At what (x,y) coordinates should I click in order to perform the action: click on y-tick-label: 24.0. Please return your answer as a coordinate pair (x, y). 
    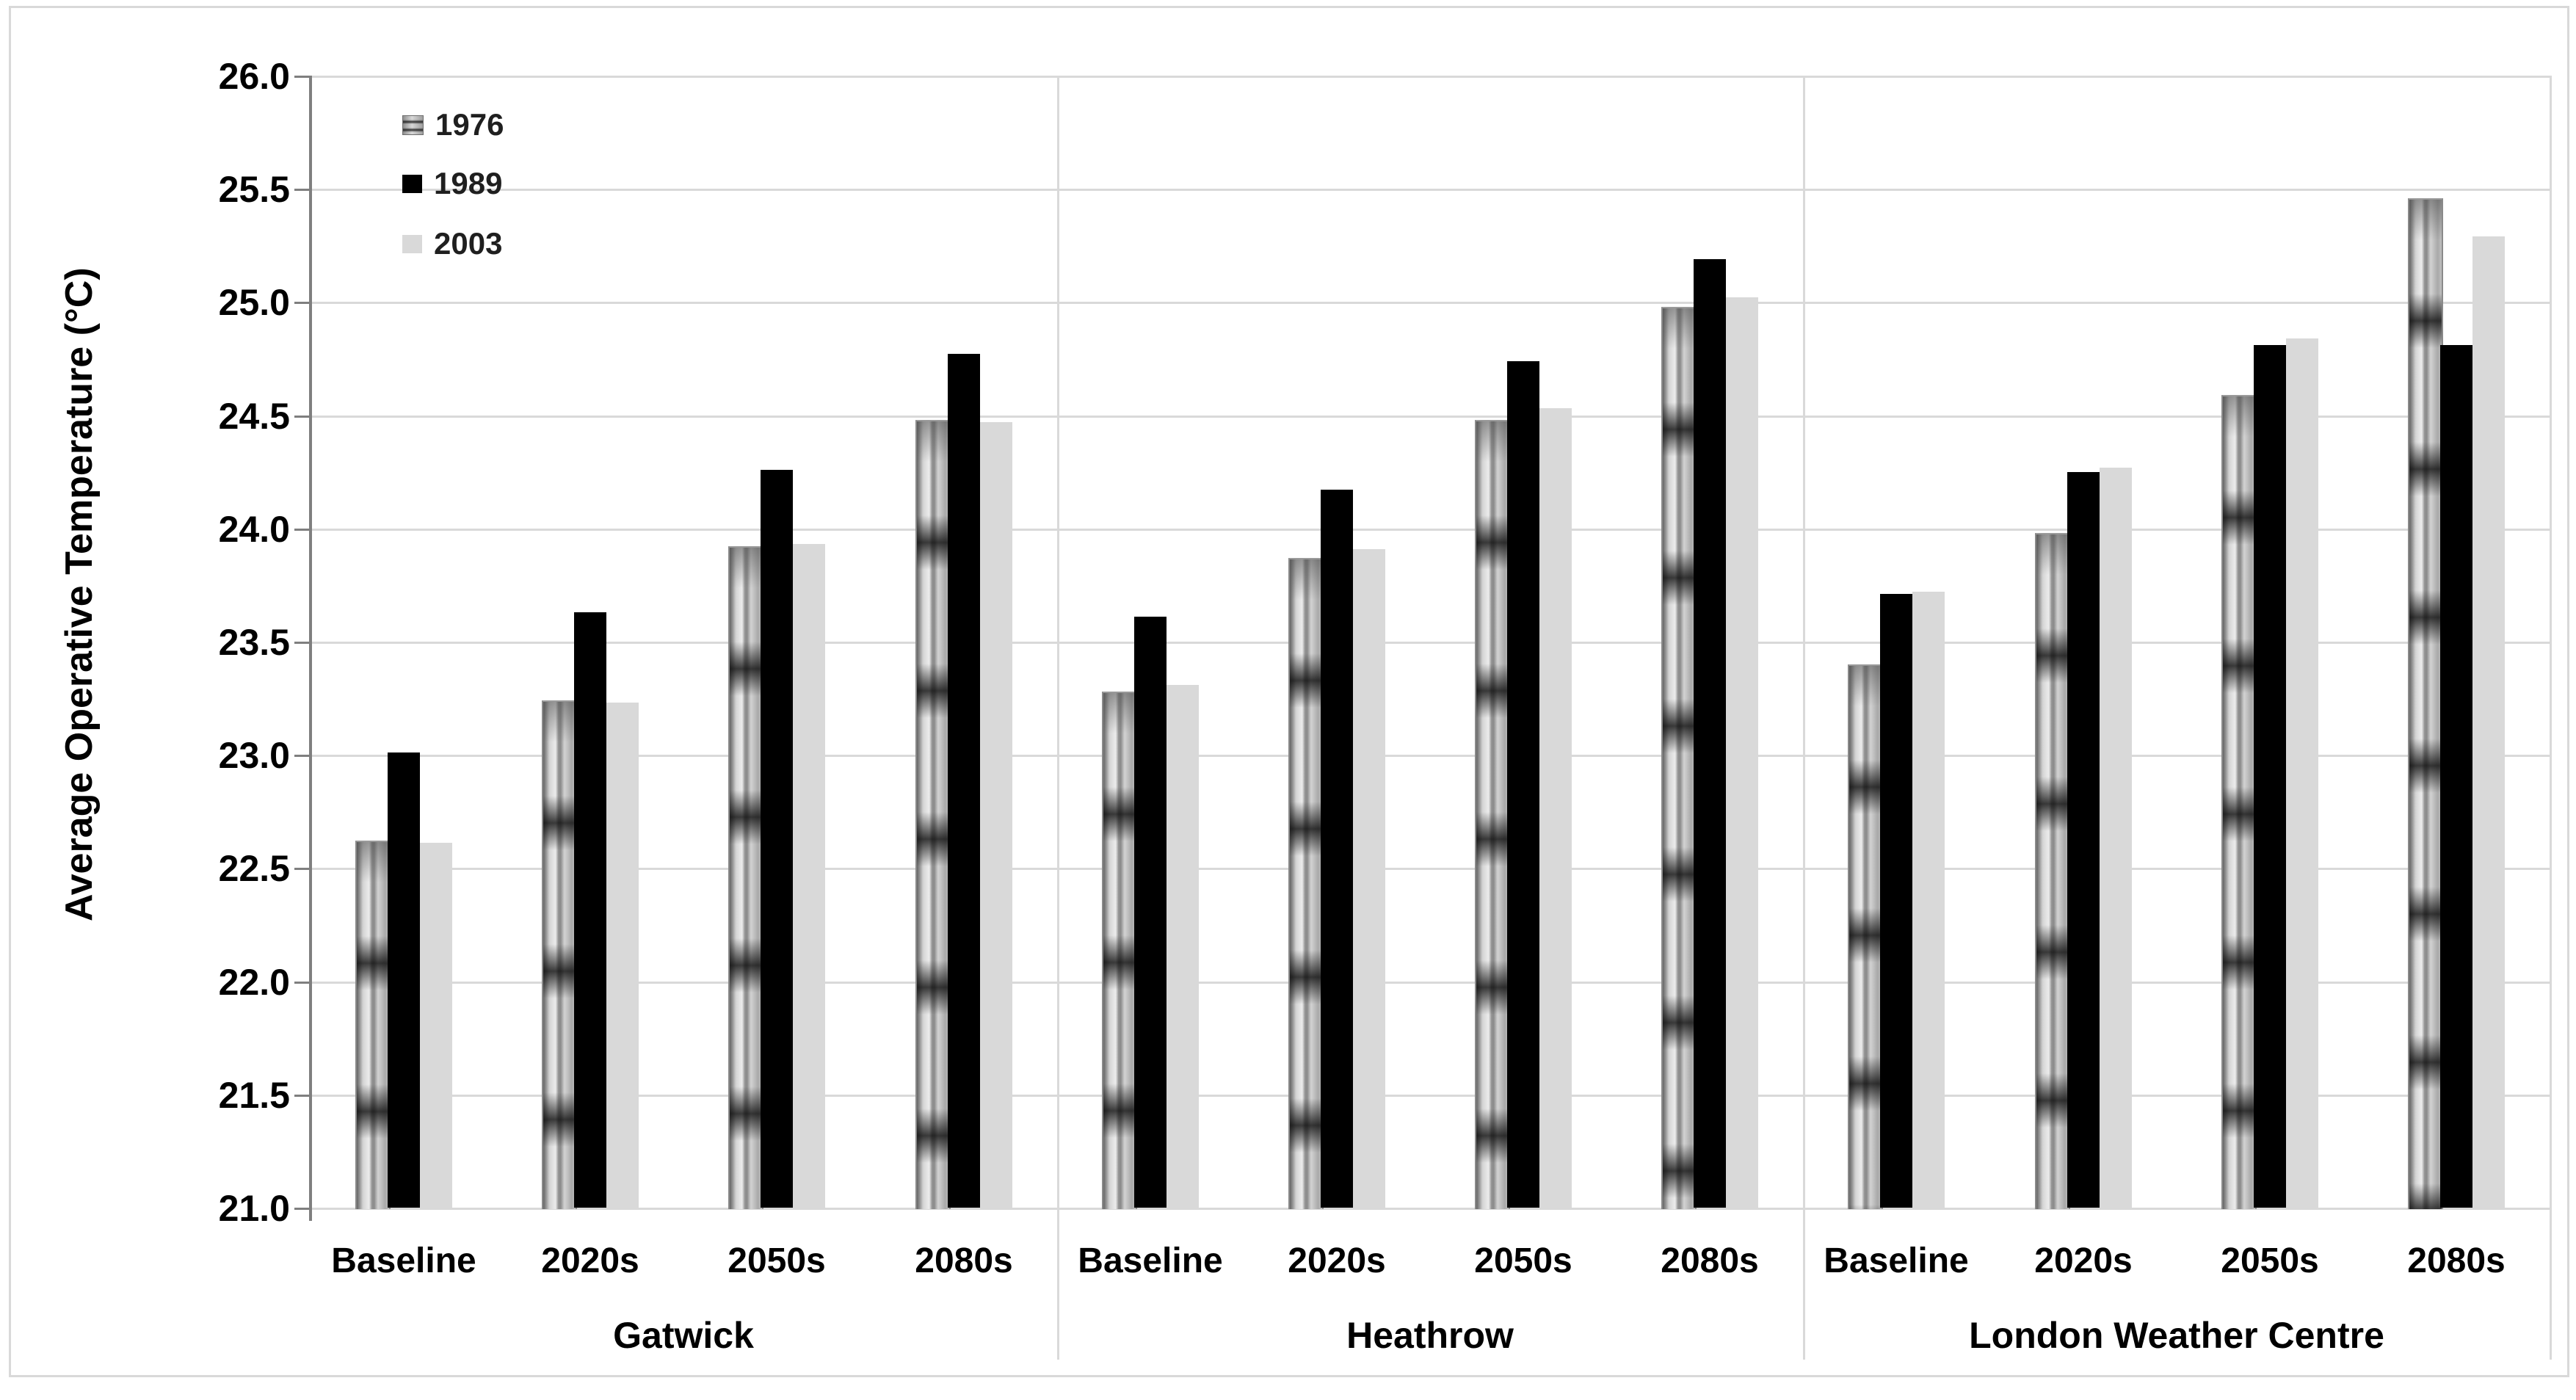
    Looking at the image, I should click on (254, 529).